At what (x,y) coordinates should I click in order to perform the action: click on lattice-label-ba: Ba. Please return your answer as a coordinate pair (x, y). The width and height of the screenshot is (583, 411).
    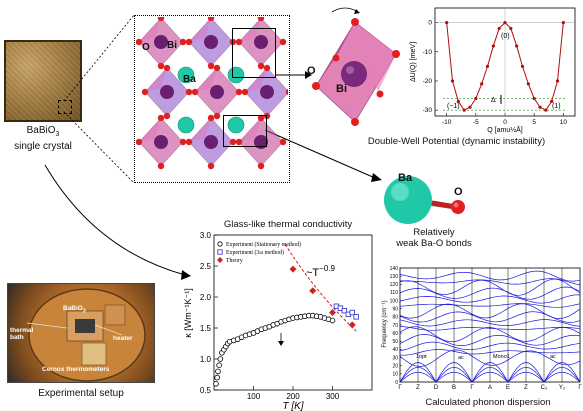
    Looking at the image, I should click on (189, 79).